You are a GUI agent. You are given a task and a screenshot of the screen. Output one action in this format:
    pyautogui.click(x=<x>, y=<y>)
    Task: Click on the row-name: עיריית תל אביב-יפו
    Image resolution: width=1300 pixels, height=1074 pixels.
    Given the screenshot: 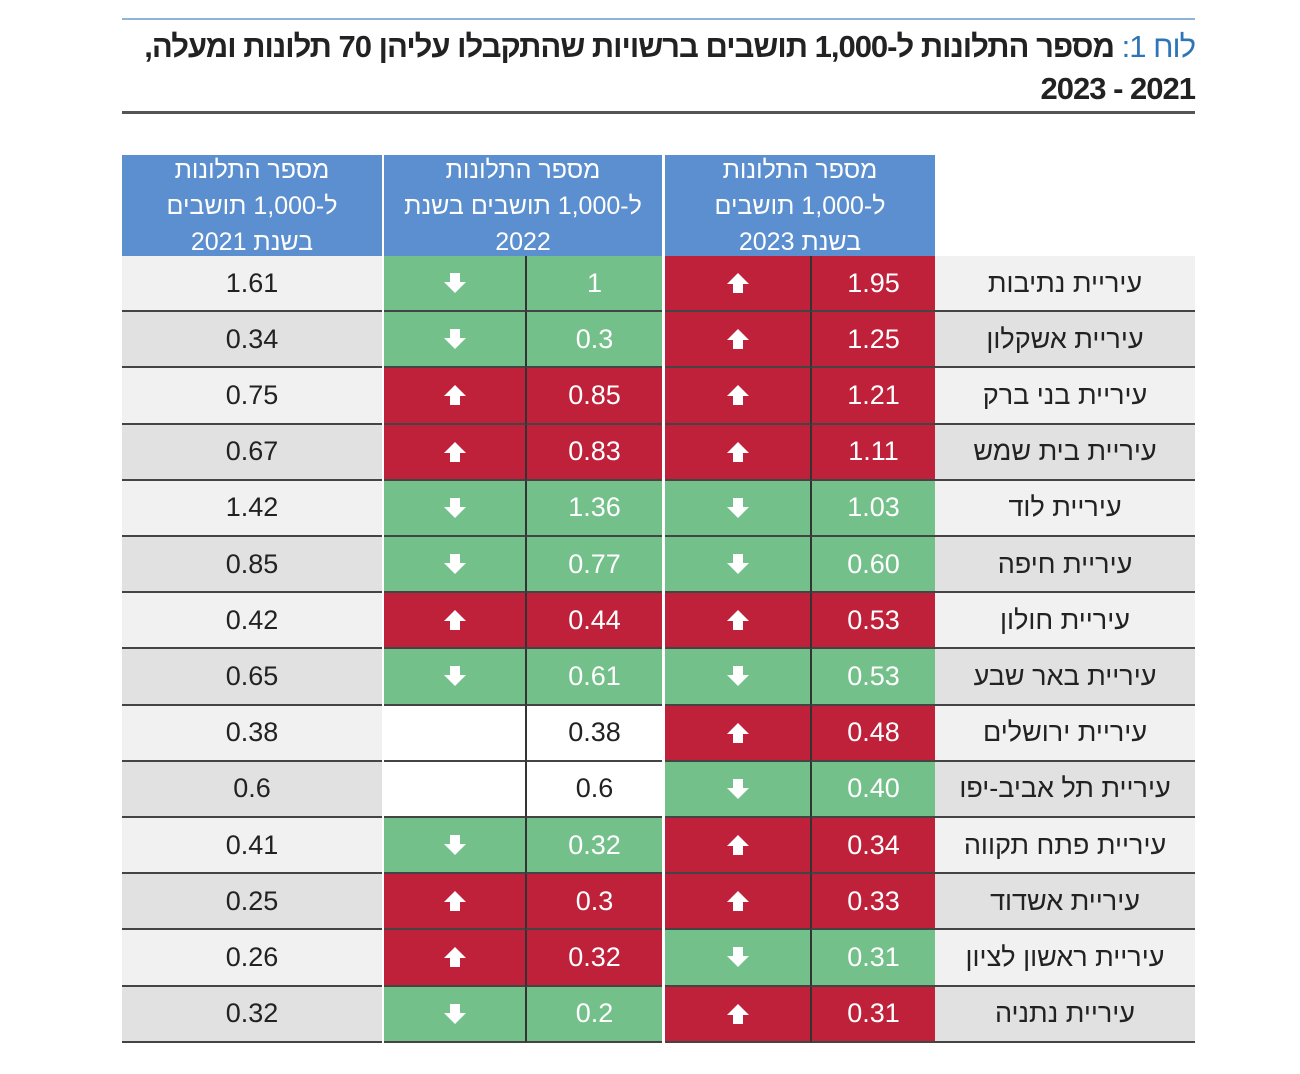 What is the action you would take?
    pyautogui.click(x=1065, y=789)
    